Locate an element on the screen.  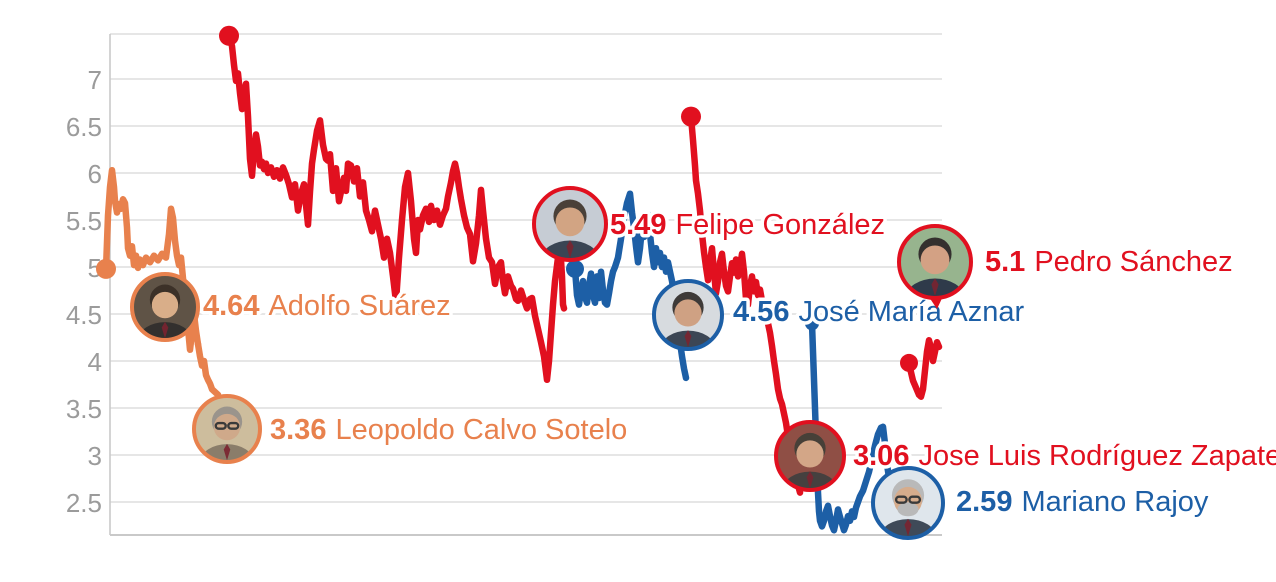
y-tick-label: 7 is located at coordinates (95, 80).